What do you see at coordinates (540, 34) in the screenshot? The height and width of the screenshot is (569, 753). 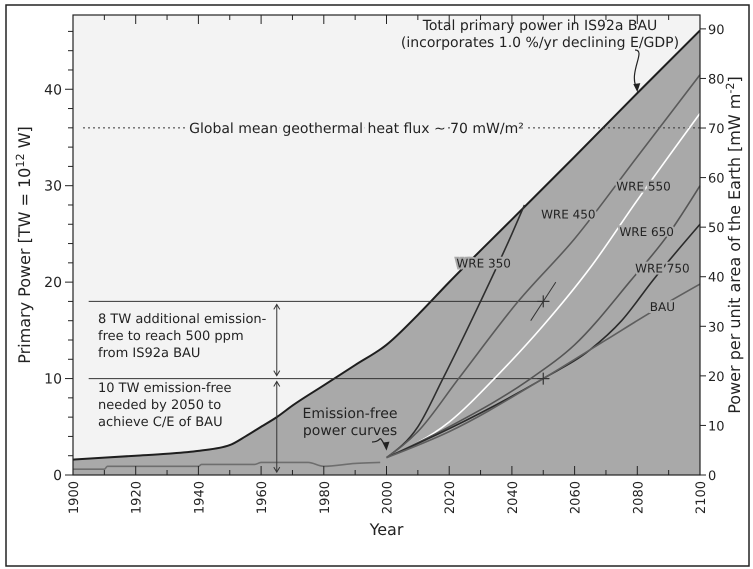 I see `annotation: Total primary power in IS92a BAU (incorporates 1.0 %/yr declining E/GDP)` at bounding box center [540, 34].